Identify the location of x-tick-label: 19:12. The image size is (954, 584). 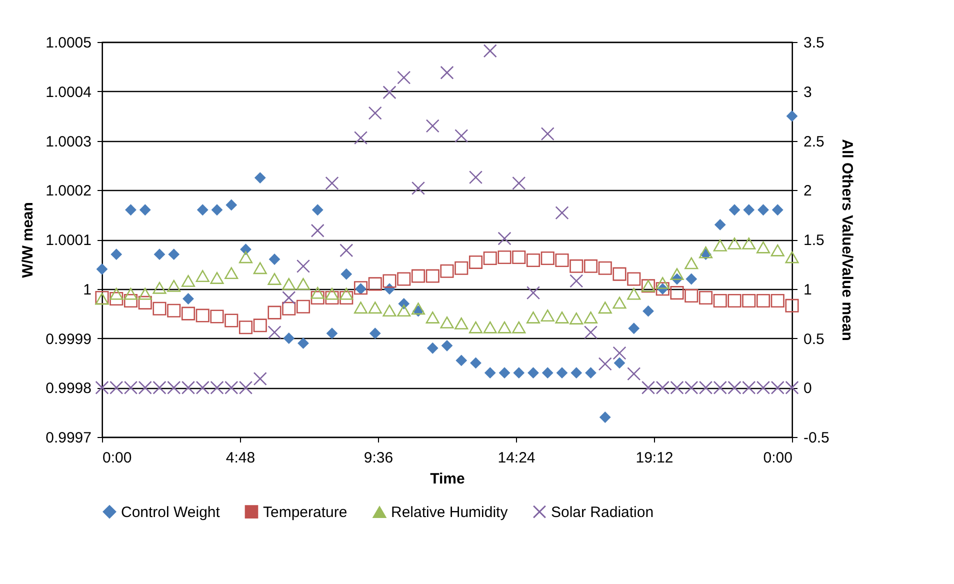
(655, 458).